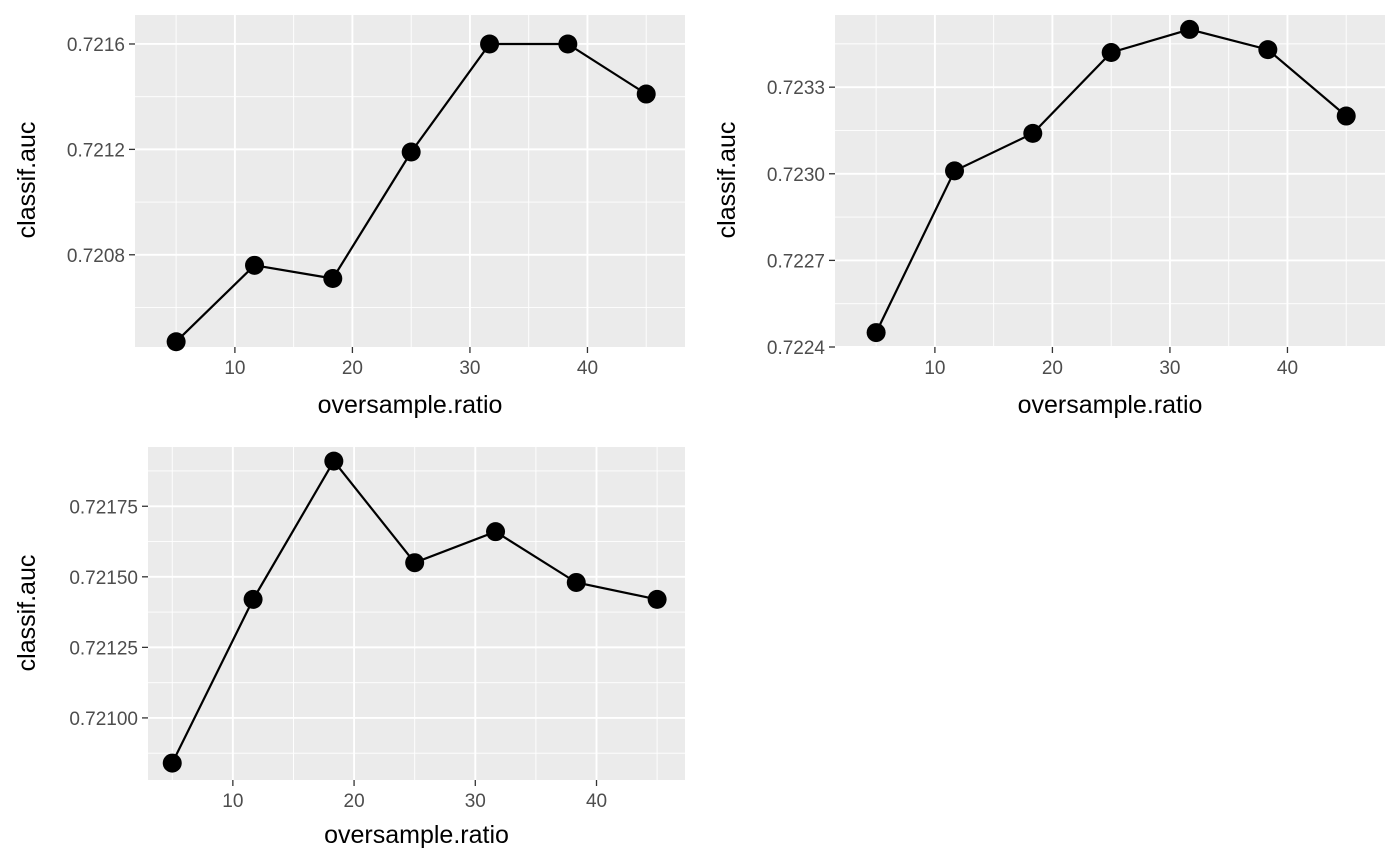 The image size is (1400, 865). I want to click on panel-background, so click(416, 613).